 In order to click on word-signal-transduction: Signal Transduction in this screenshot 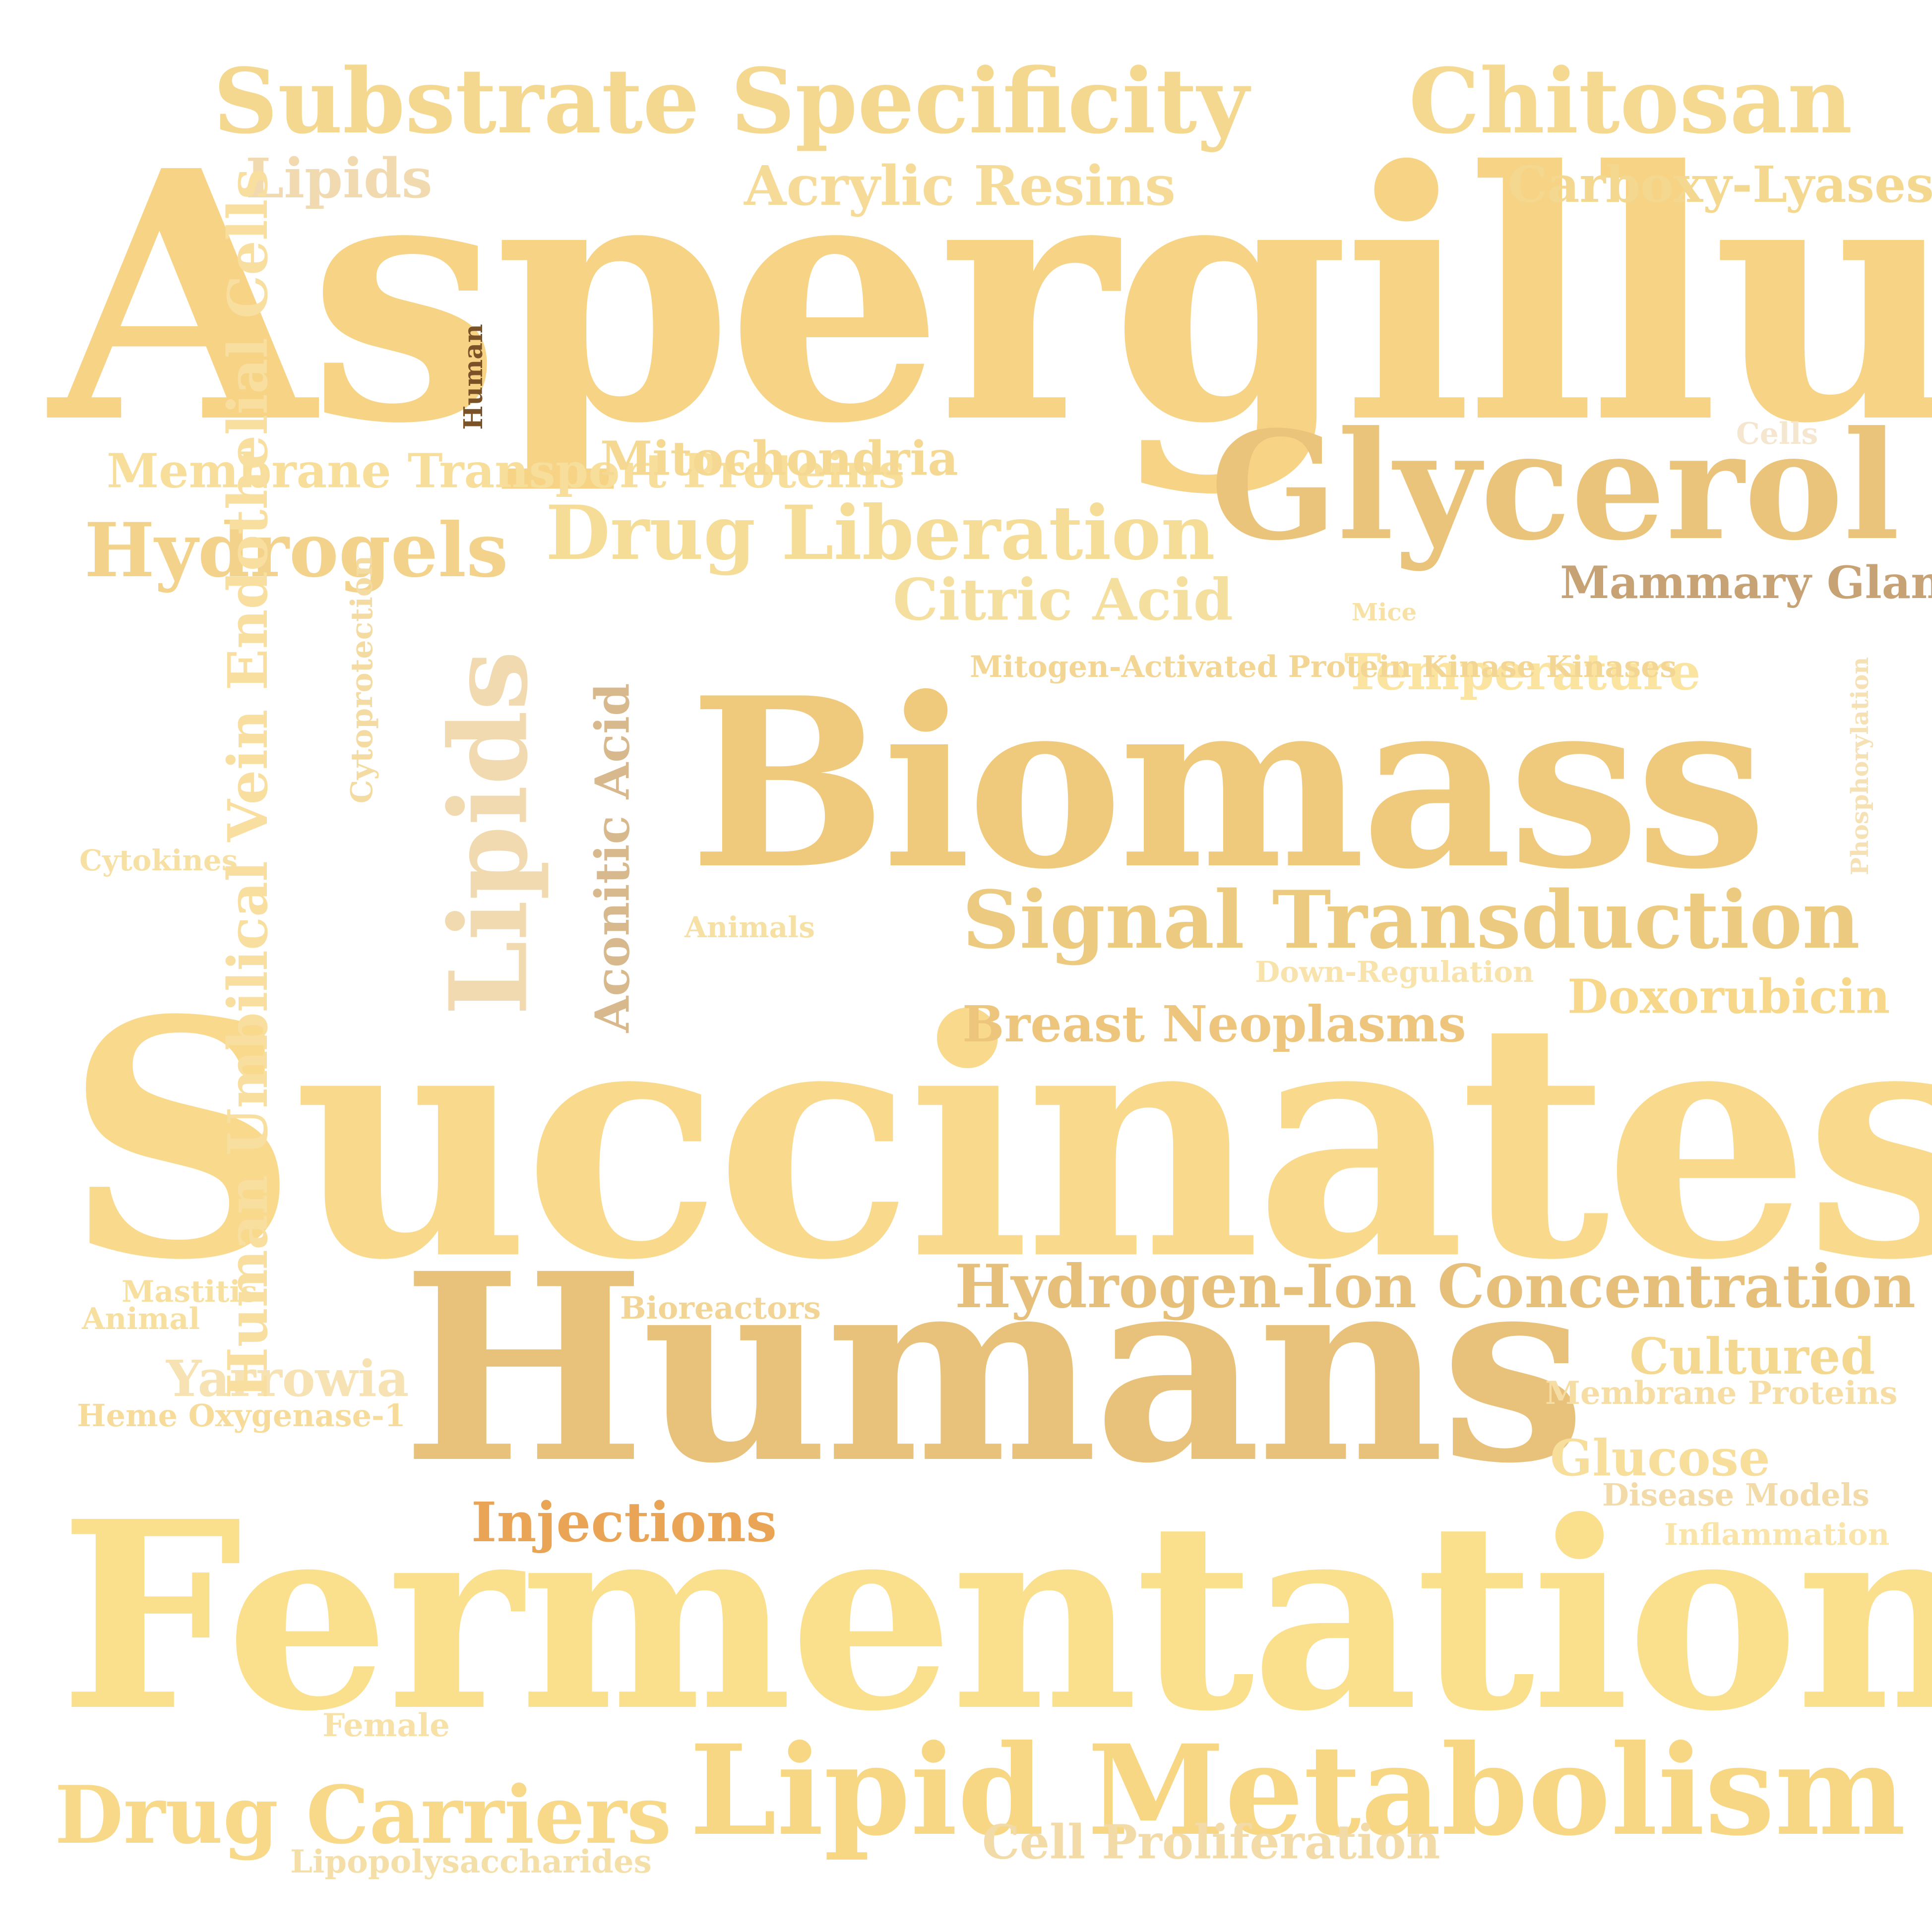, I will do `click(1411, 919)`.